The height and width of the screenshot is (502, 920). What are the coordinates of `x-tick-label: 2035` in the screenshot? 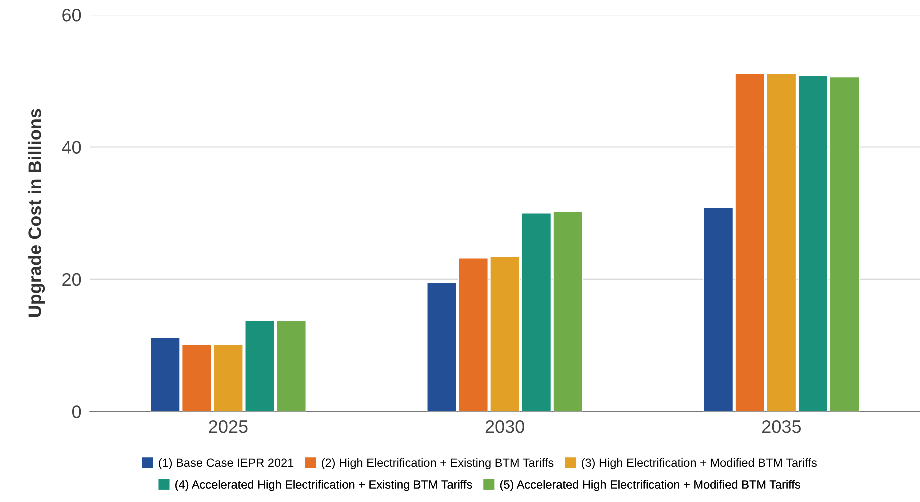 It's located at (782, 427).